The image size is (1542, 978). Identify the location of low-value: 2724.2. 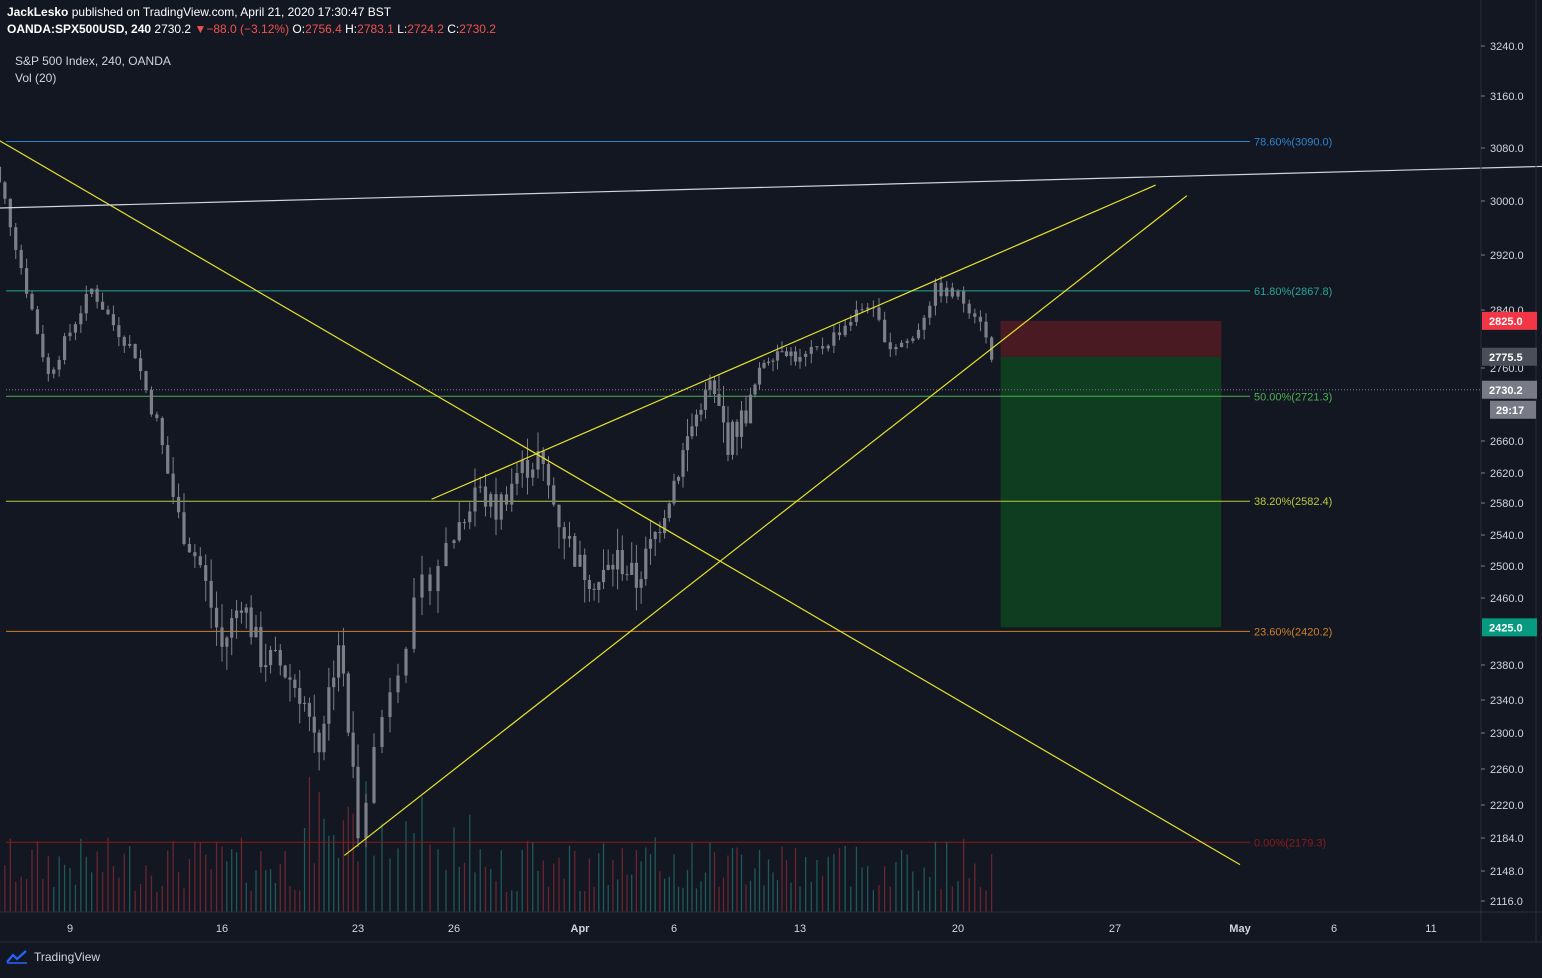
(425, 29).